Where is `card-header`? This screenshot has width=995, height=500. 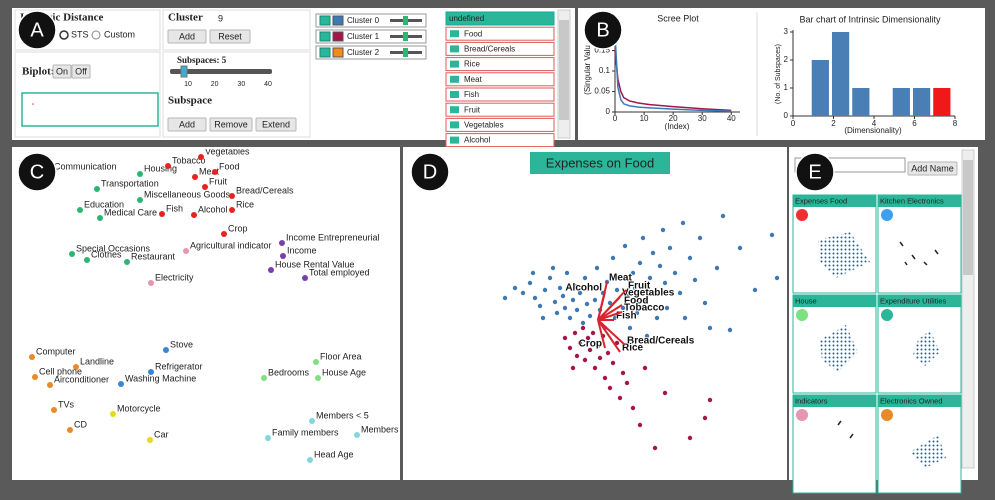 card-header is located at coordinates (834, 401).